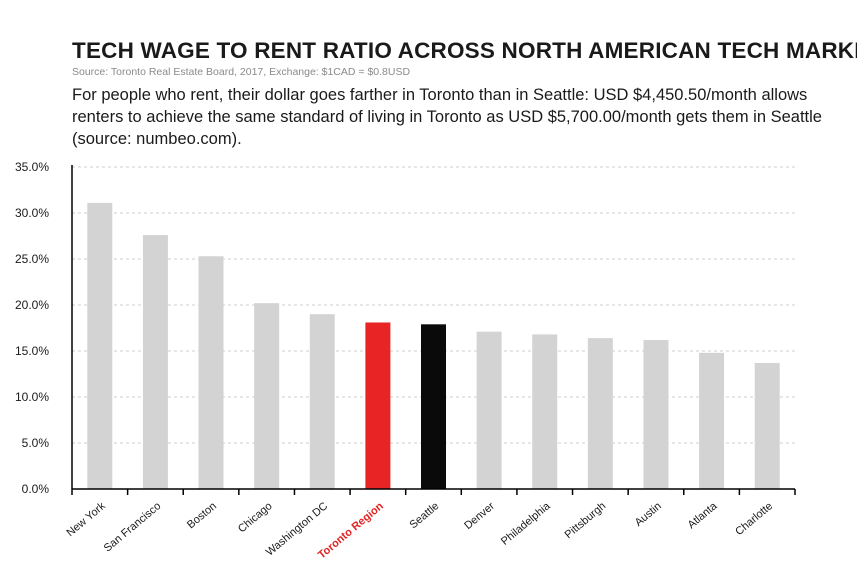 This screenshot has height=583, width=857. What do you see at coordinates (36, 489) in the screenshot?
I see `y-tick-label: 0.0%` at bounding box center [36, 489].